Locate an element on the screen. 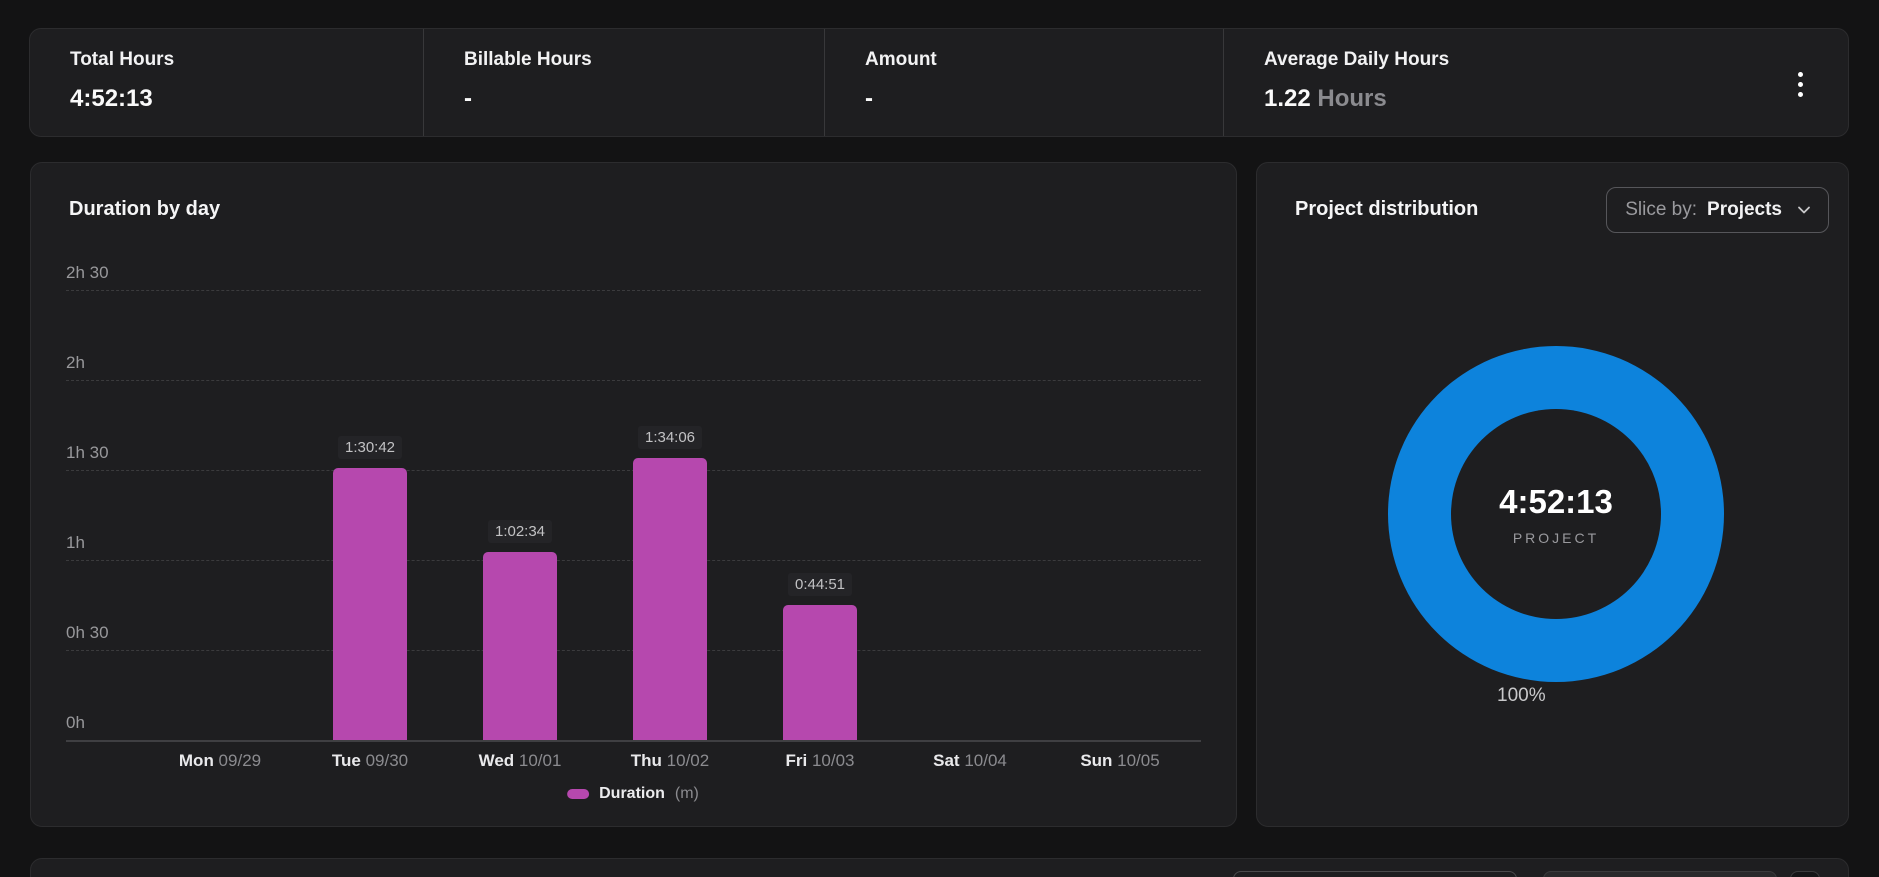 This screenshot has height=877, width=1879. legend-label: Duration is located at coordinates (632, 793).